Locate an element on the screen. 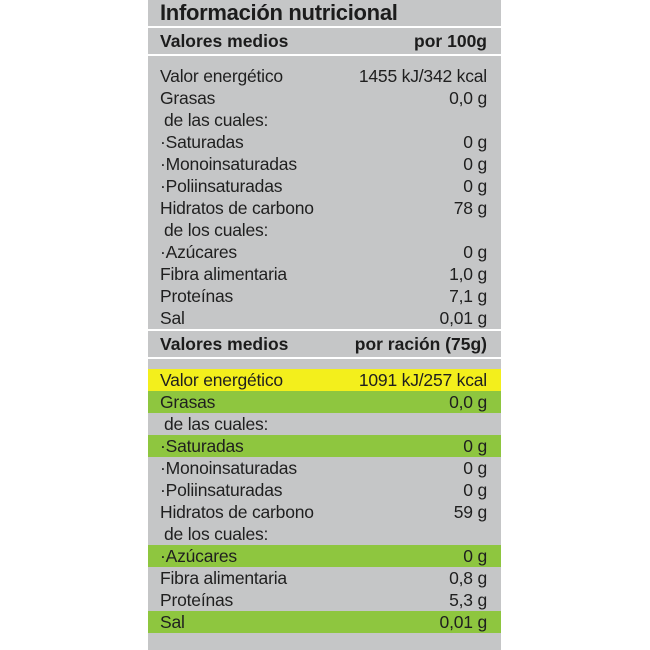  nutrient-value: 7,1 g is located at coordinates (468, 295).